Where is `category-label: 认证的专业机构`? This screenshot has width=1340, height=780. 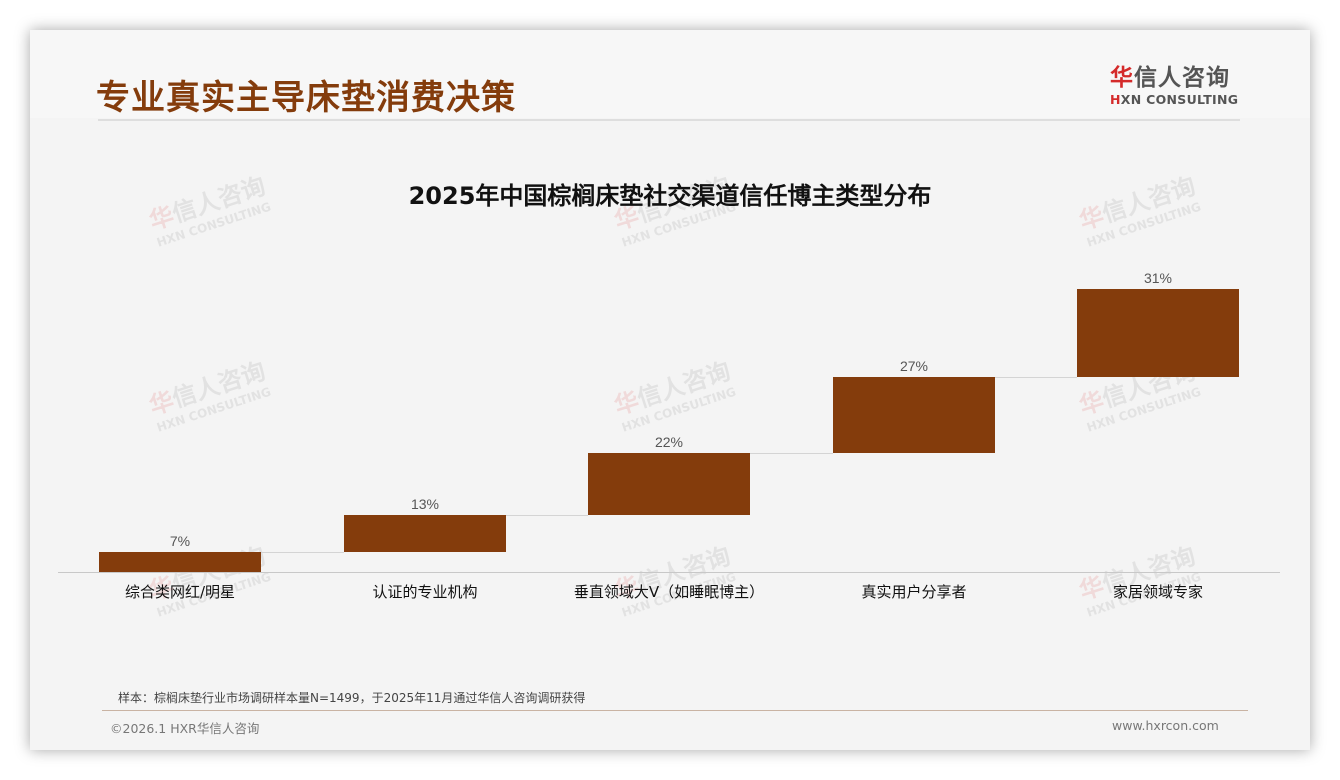
category-label: 认证的专业机构 is located at coordinates (425, 592).